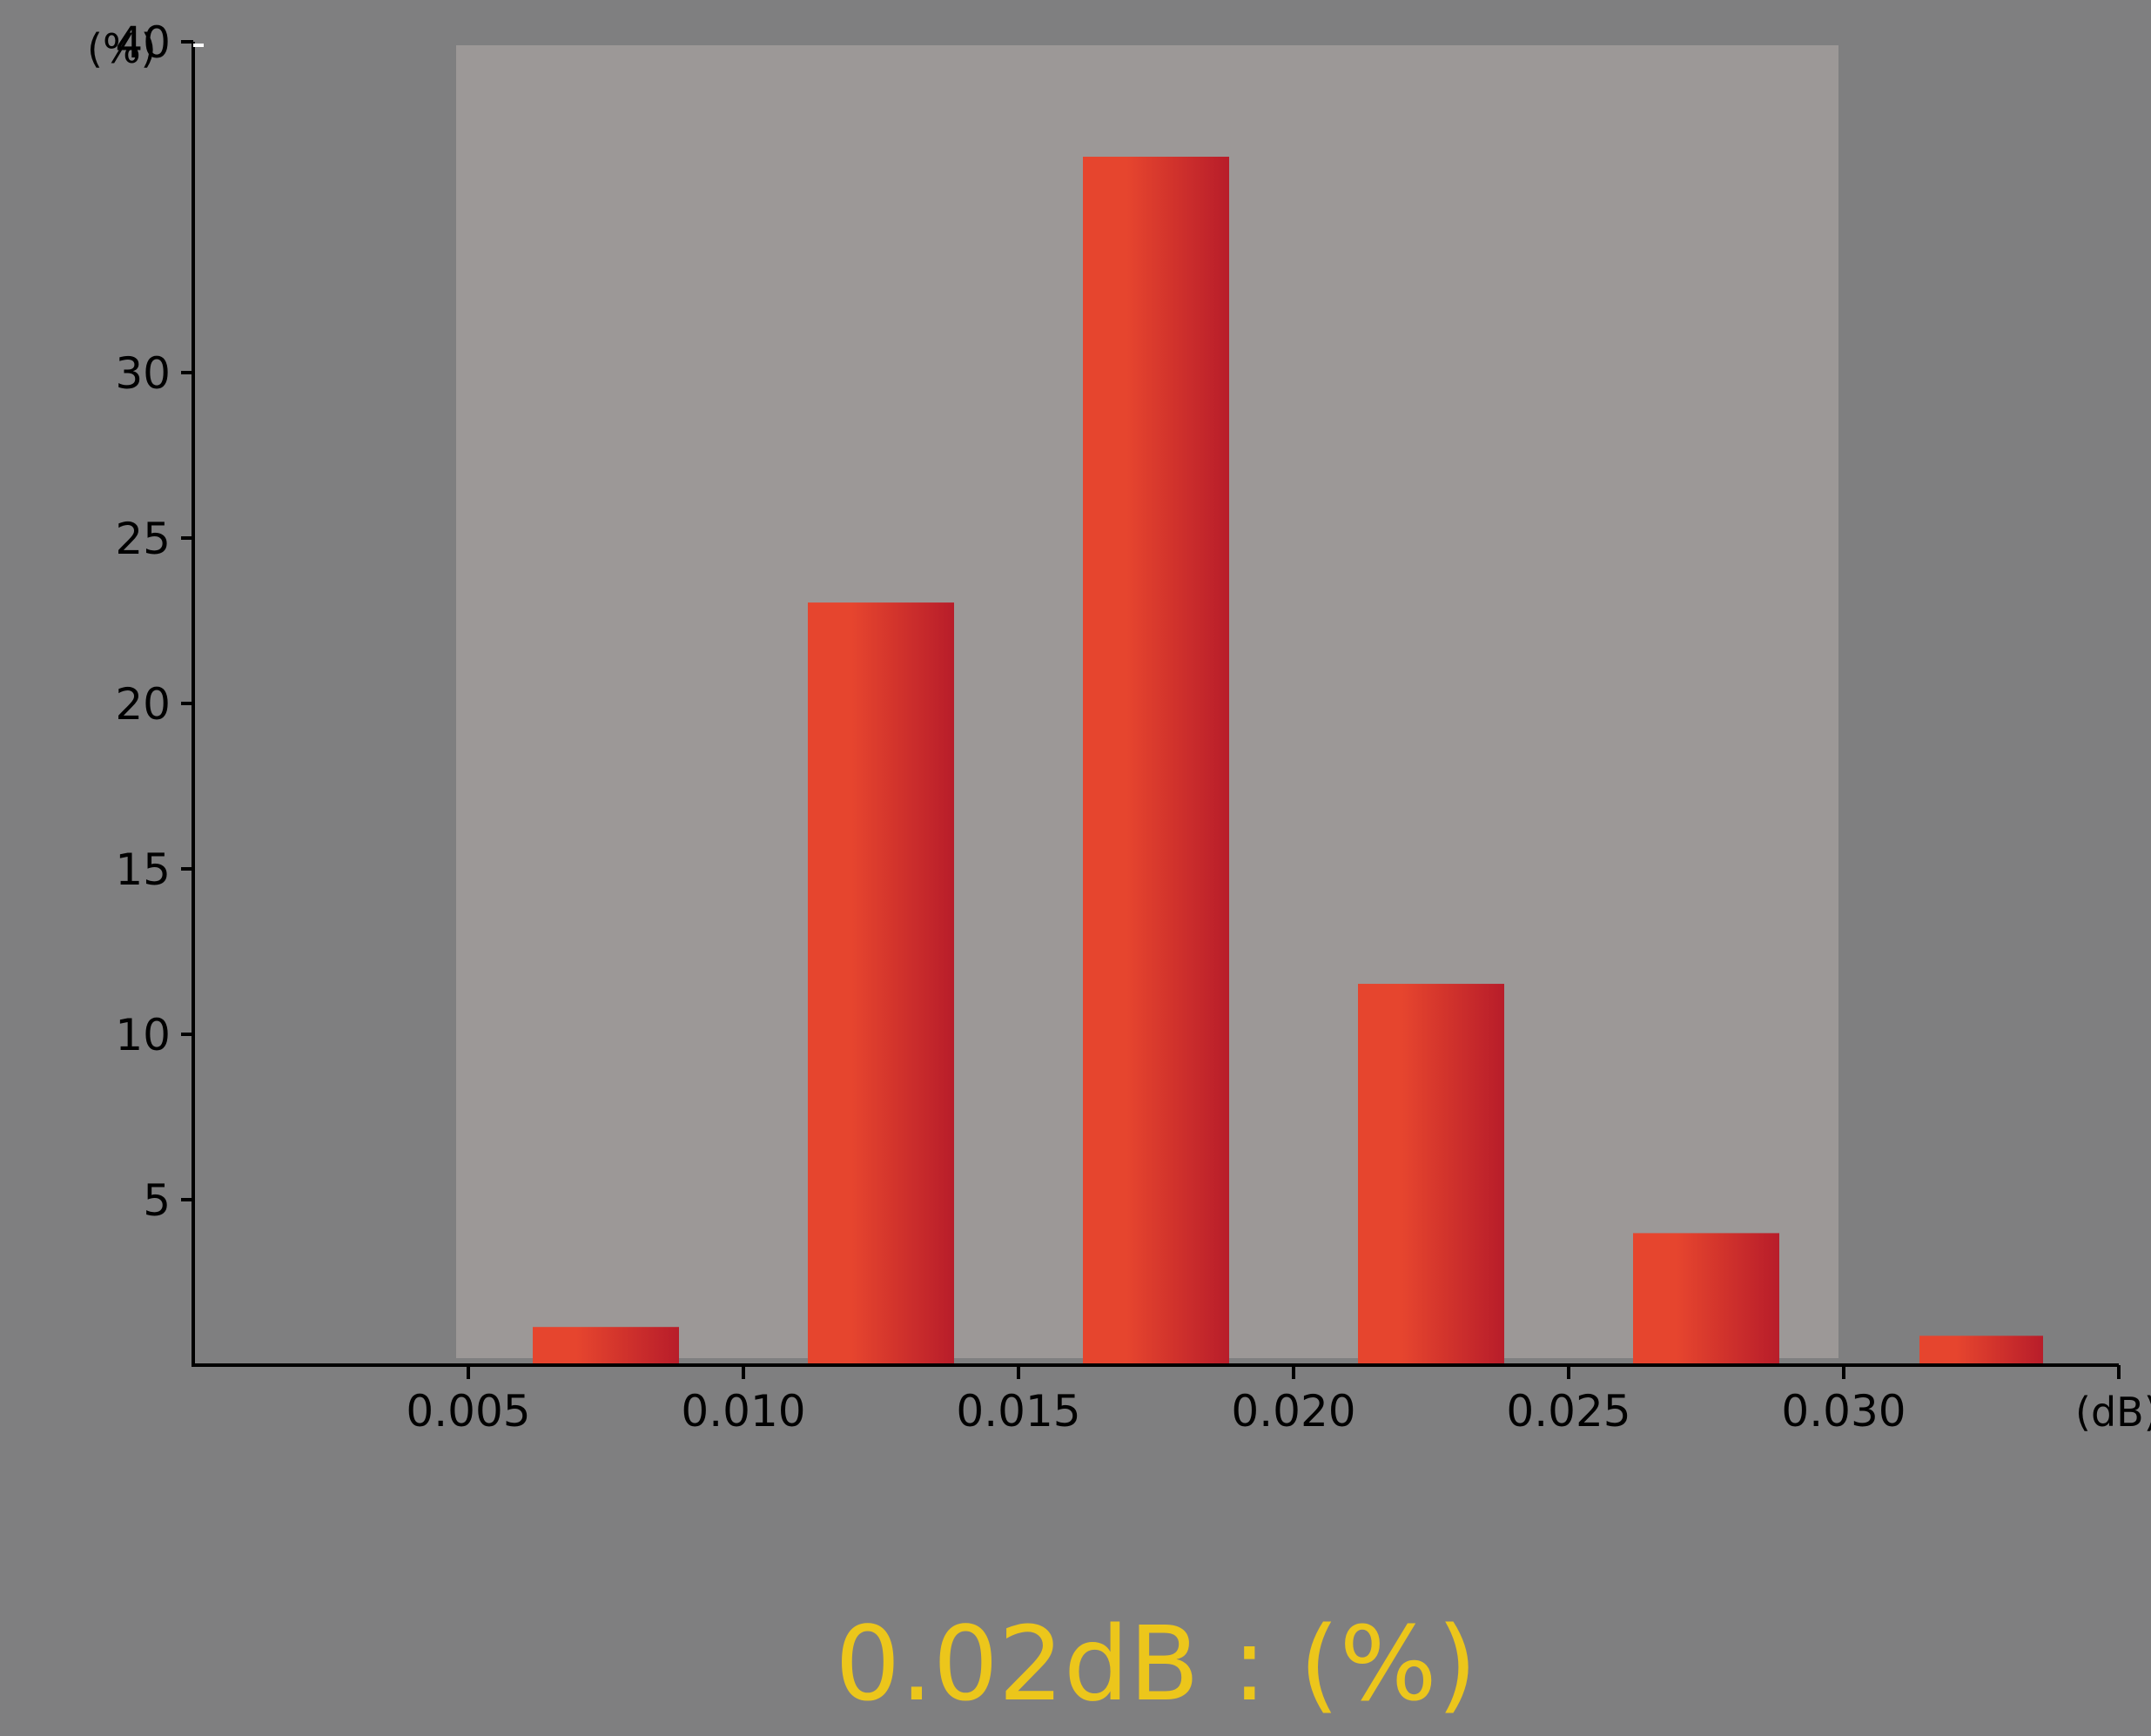 This screenshot has width=2151, height=1736. Describe the element at coordinates (143, 1035) in the screenshot. I see `y-tick-label-10: 10` at that location.